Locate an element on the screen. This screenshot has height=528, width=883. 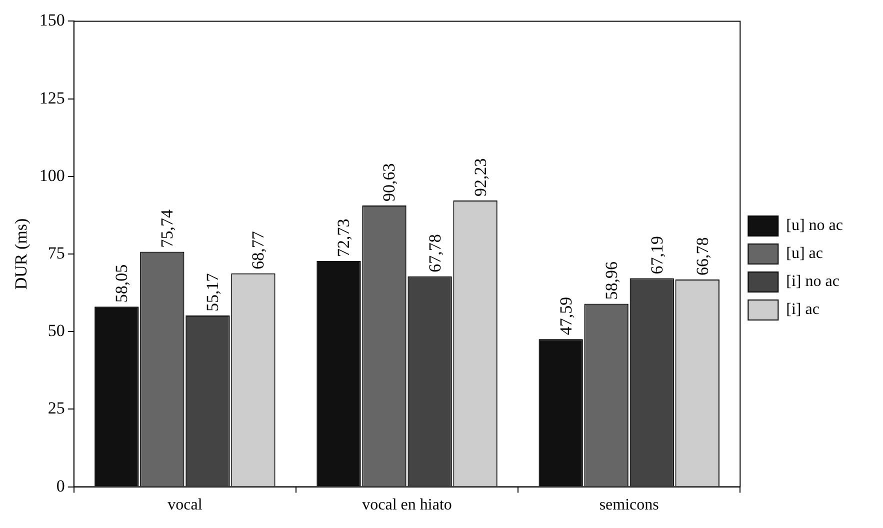
data-label: 92,23 is located at coordinates (480, 177).